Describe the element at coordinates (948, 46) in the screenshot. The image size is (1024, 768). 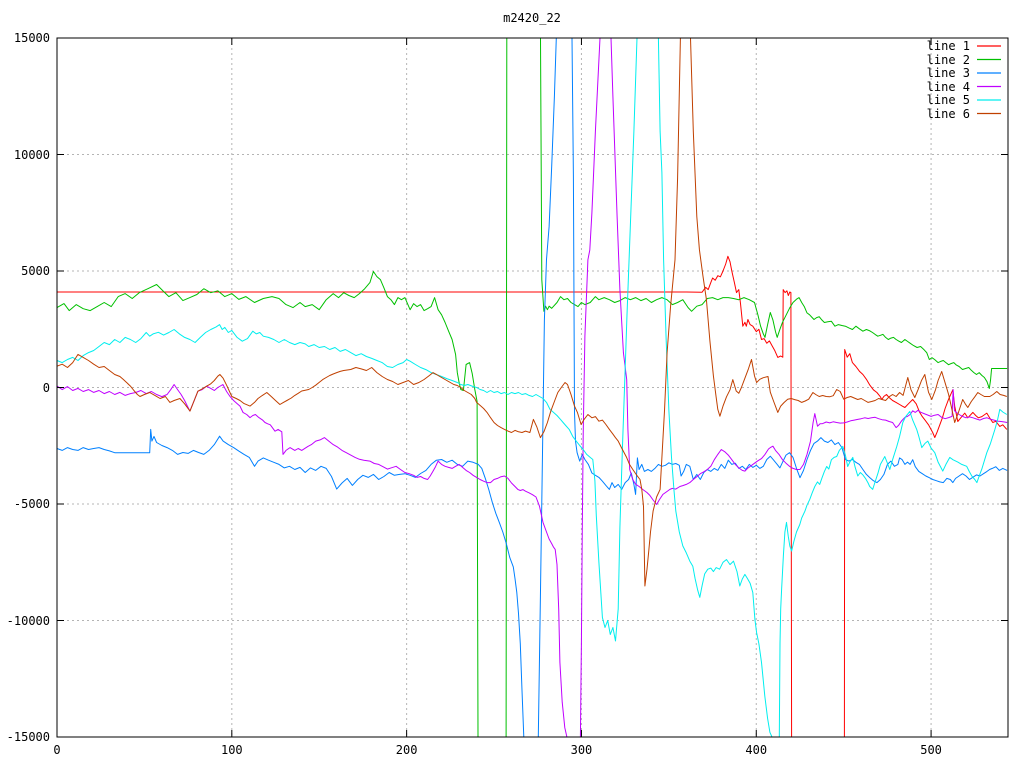
I see `legend-label-line-1: line 1` at that location.